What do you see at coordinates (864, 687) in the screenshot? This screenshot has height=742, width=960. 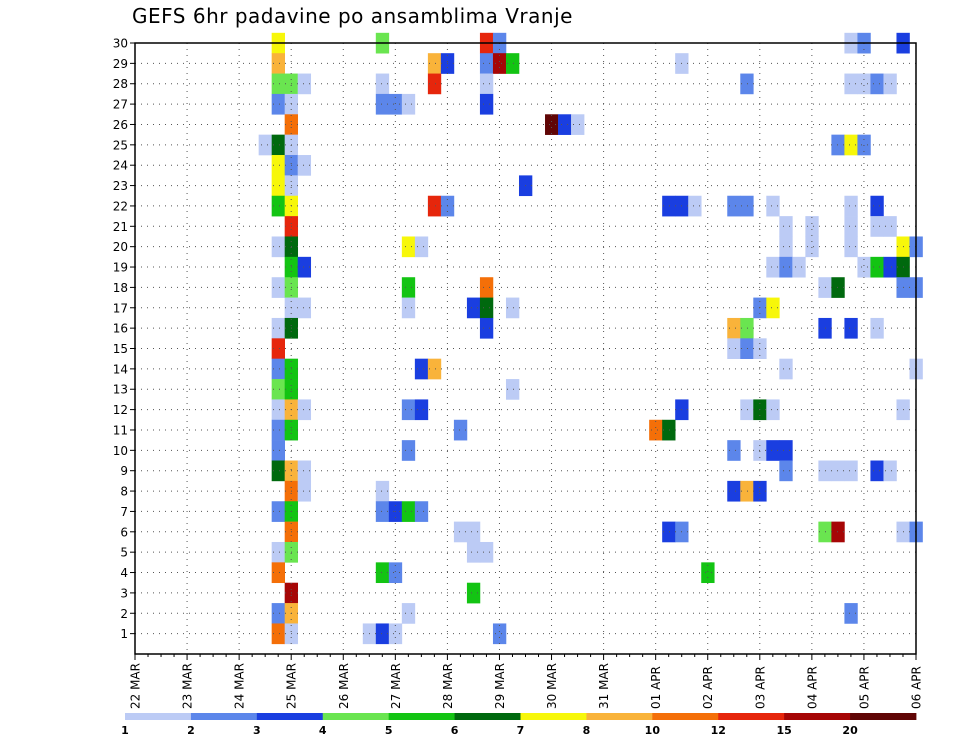 I see `x-tick-label: 05 APR` at bounding box center [864, 687].